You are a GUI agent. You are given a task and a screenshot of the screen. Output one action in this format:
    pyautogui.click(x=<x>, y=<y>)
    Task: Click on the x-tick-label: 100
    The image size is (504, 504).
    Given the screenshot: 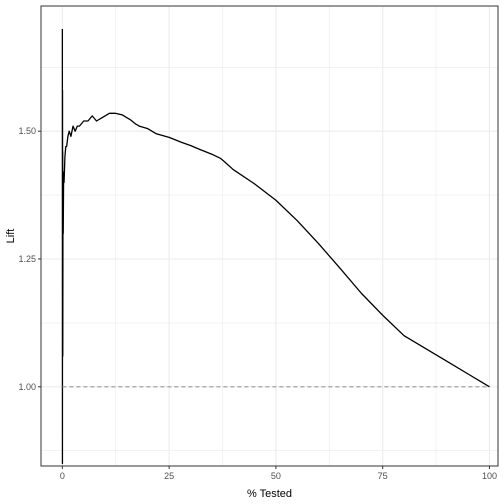 What is the action you would take?
    pyautogui.click(x=489, y=476)
    